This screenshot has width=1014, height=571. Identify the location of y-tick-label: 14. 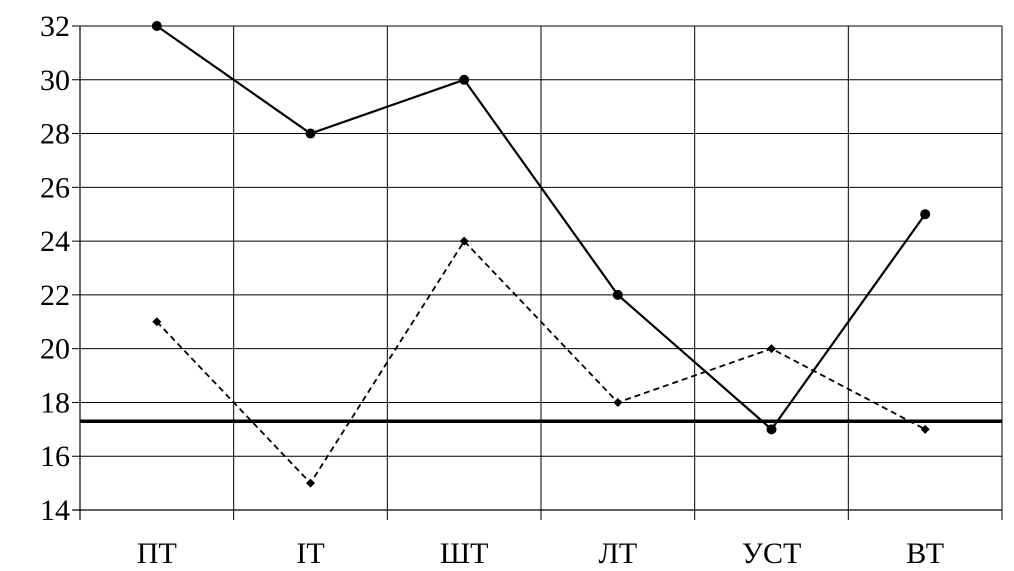
(55, 510).